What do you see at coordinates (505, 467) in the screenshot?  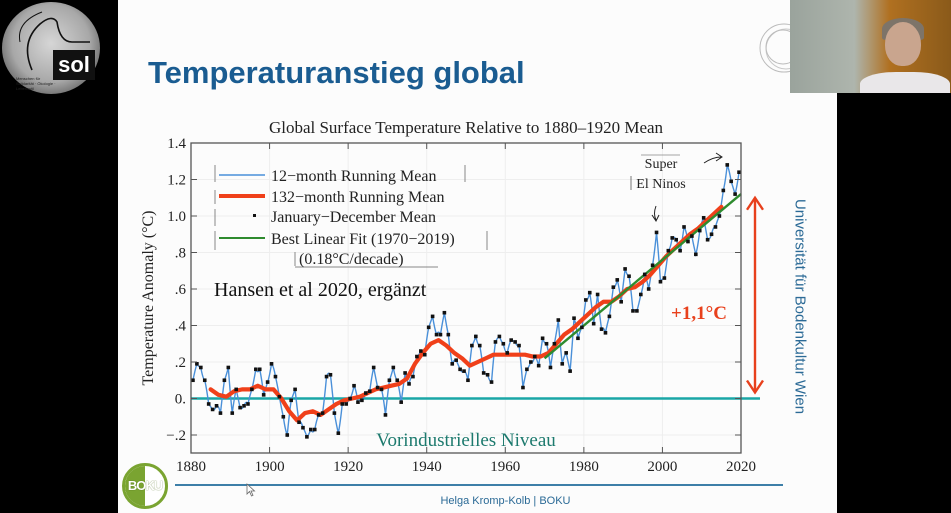 I see `x-tick-label: 1960` at bounding box center [505, 467].